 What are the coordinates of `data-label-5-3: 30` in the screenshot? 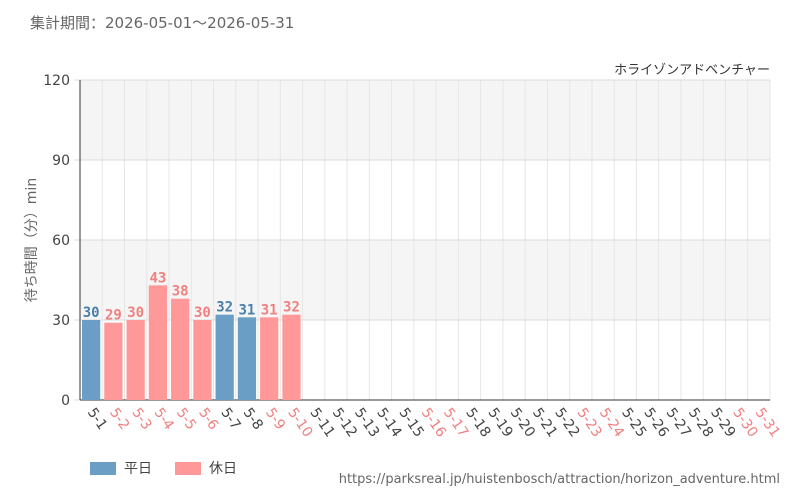 It's located at (135, 313).